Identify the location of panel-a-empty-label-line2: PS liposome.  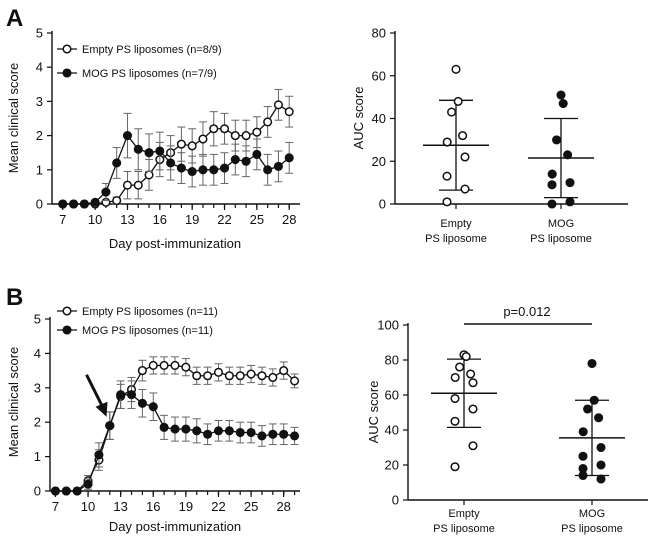
(456, 239).